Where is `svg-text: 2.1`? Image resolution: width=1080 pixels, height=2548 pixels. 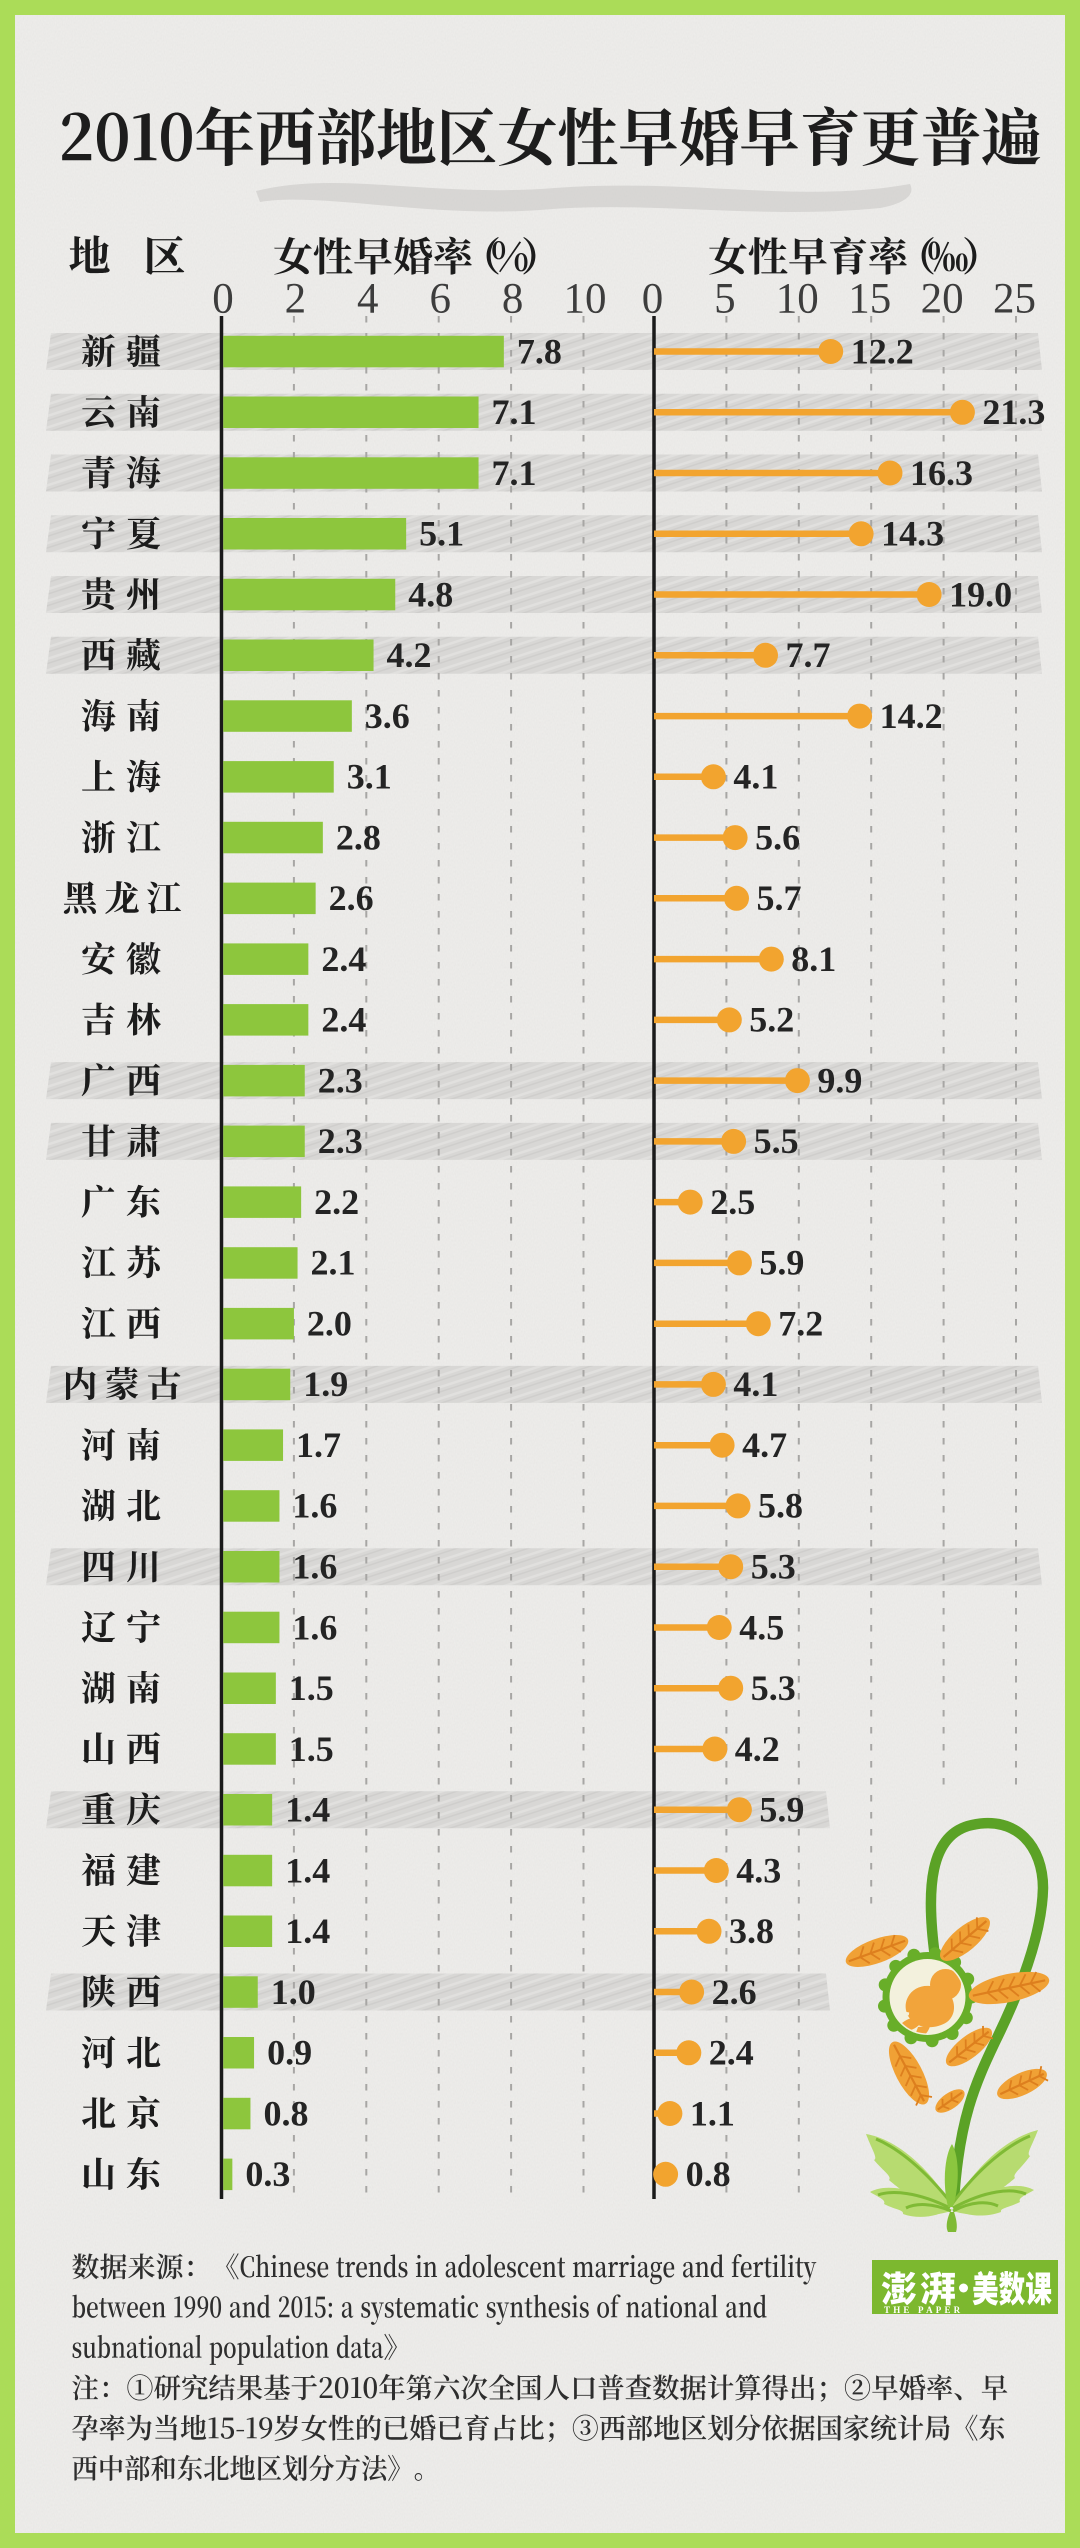
svg-text: 2.1 is located at coordinates (333, 1263).